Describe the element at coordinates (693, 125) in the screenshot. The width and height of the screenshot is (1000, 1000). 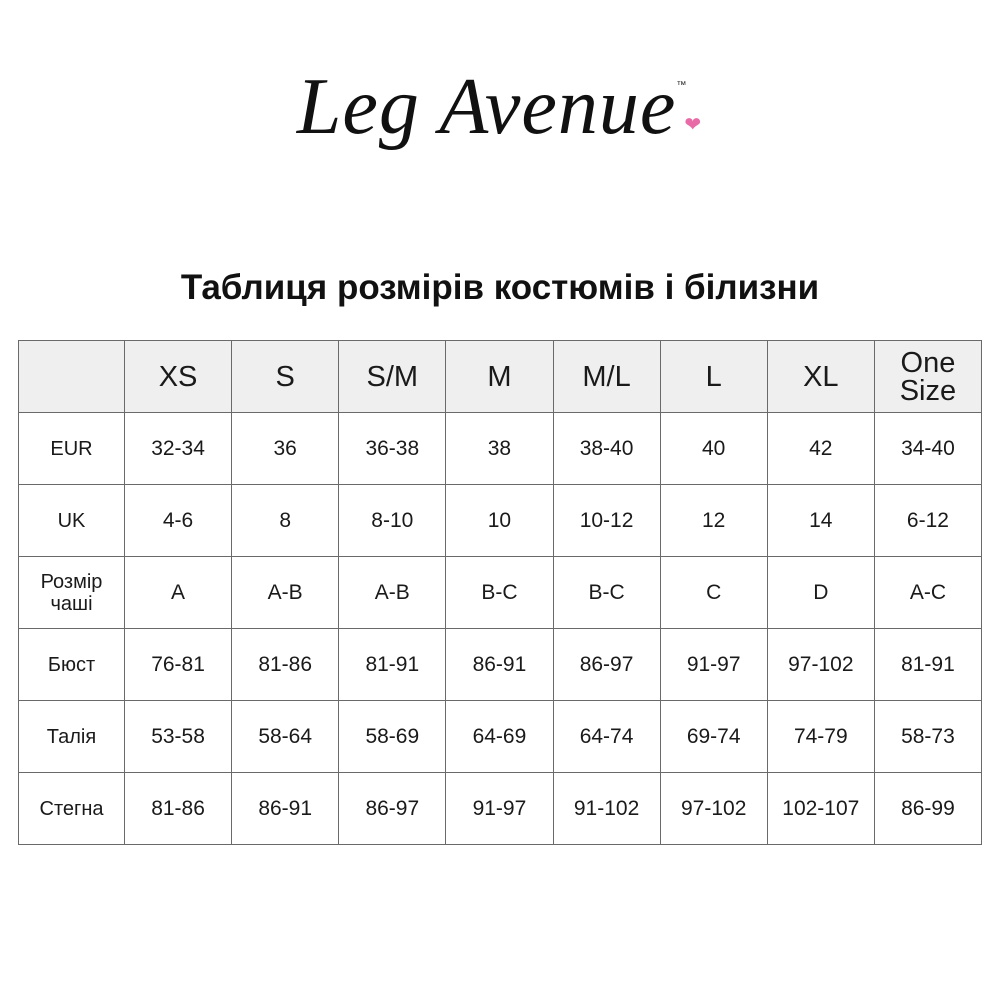
I see `heart-icon: ❤` at that location.